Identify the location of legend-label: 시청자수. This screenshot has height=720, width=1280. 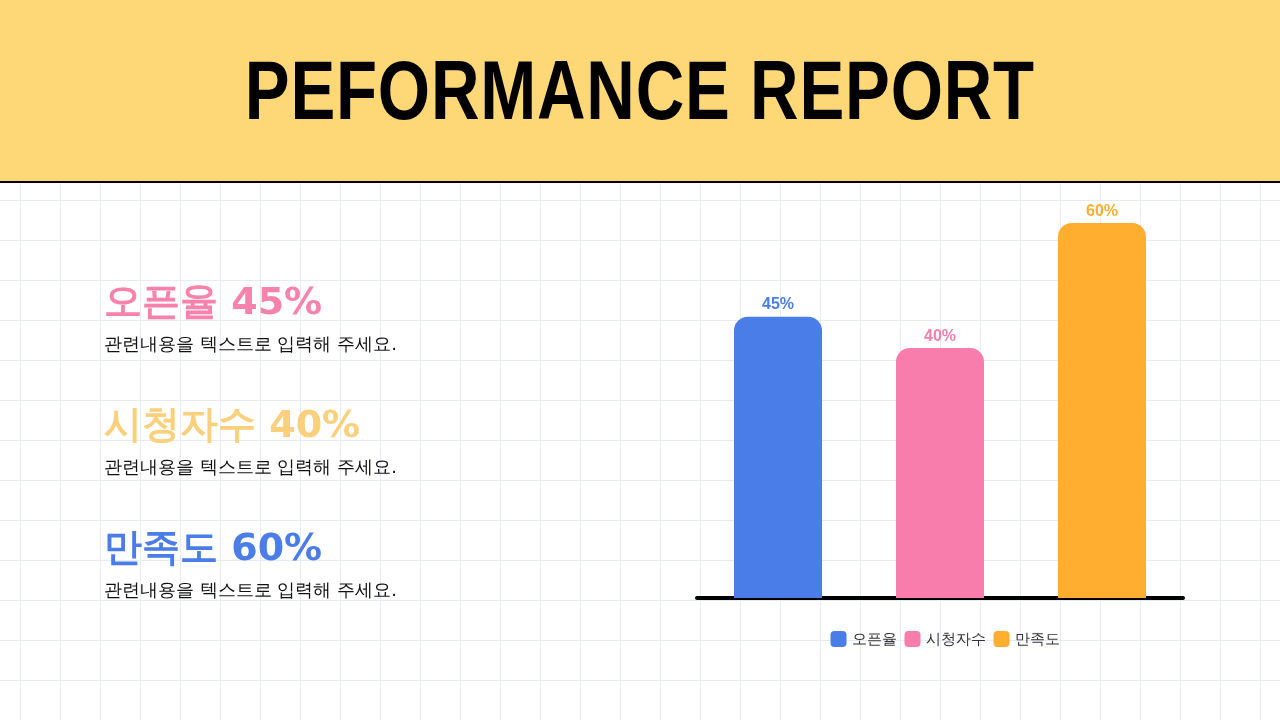
(955, 639).